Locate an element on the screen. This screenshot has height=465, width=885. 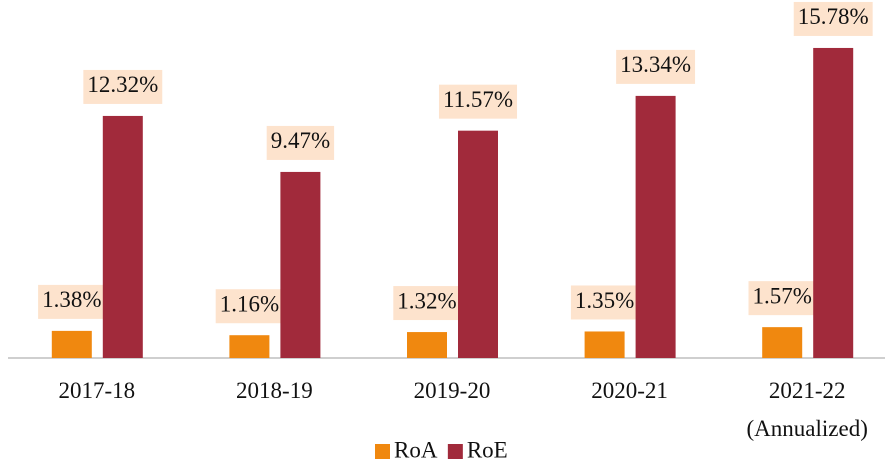
data-label: 1.57% is located at coordinates (781, 295).